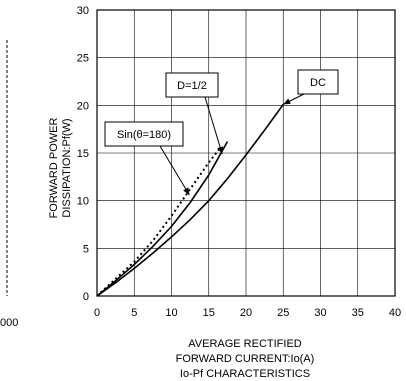 This screenshot has height=381, width=406. What do you see at coordinates (83, 11) in the screenshot?
I see `y-tick-label-30: 30` at bounding box center [83, 11].